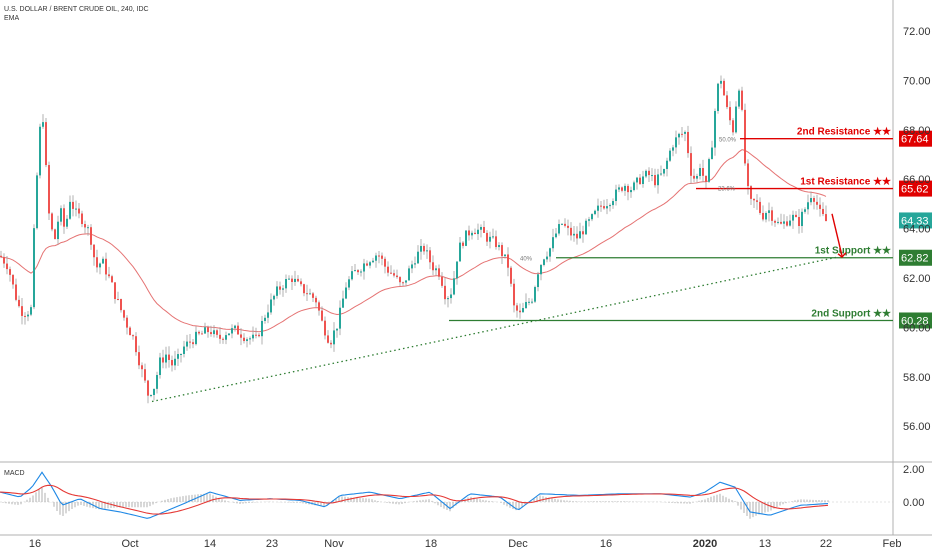  What do you see at coordinates (917, 378) in the screenshot?
I see `price-tick-label: 58.00` at bounding box center [917, 378].